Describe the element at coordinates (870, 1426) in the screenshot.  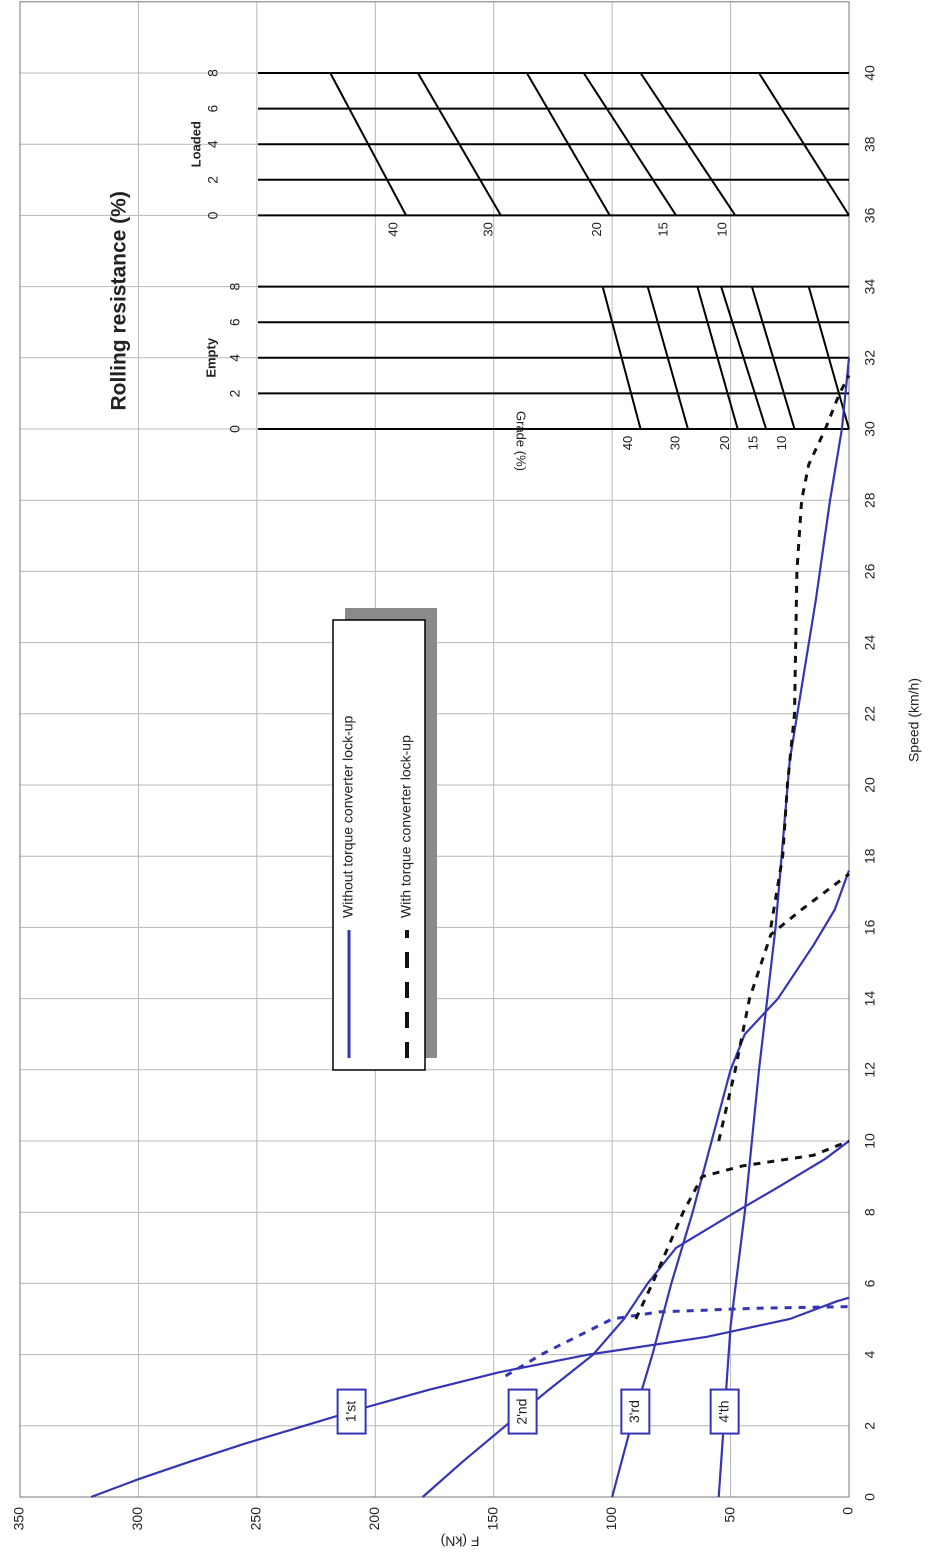
I see `x-tick-label: 2` at that location.